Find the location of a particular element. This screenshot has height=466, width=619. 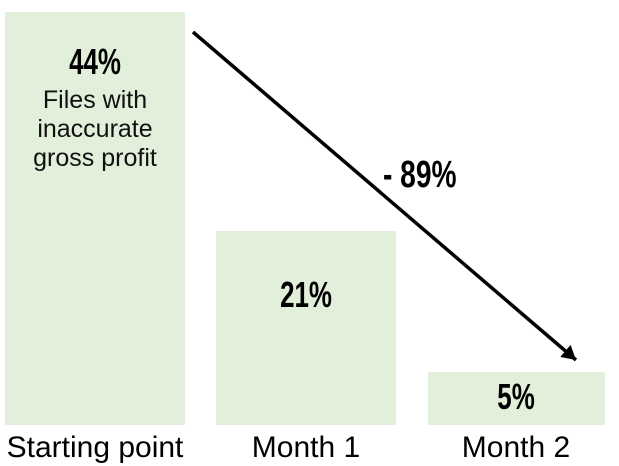

bar-sublabel-starting-point: Files with inaccurate gross profit is located at coordinates (95, 129).